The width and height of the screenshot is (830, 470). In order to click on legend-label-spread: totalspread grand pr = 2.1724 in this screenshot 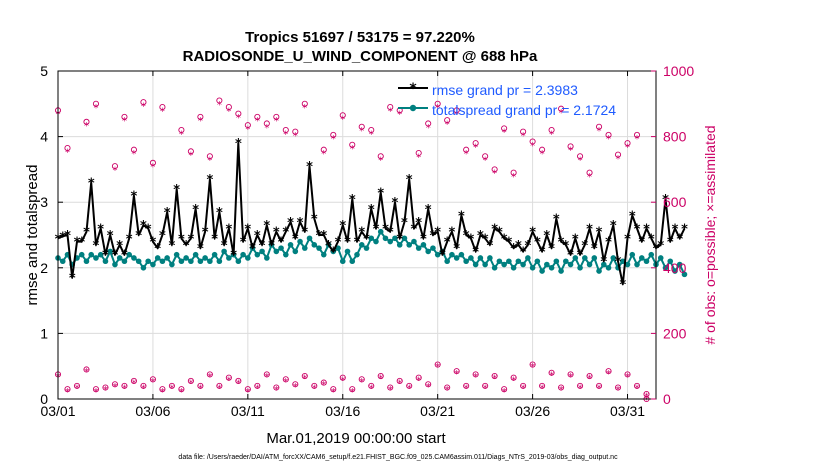, I will do `click(524, 110)`.